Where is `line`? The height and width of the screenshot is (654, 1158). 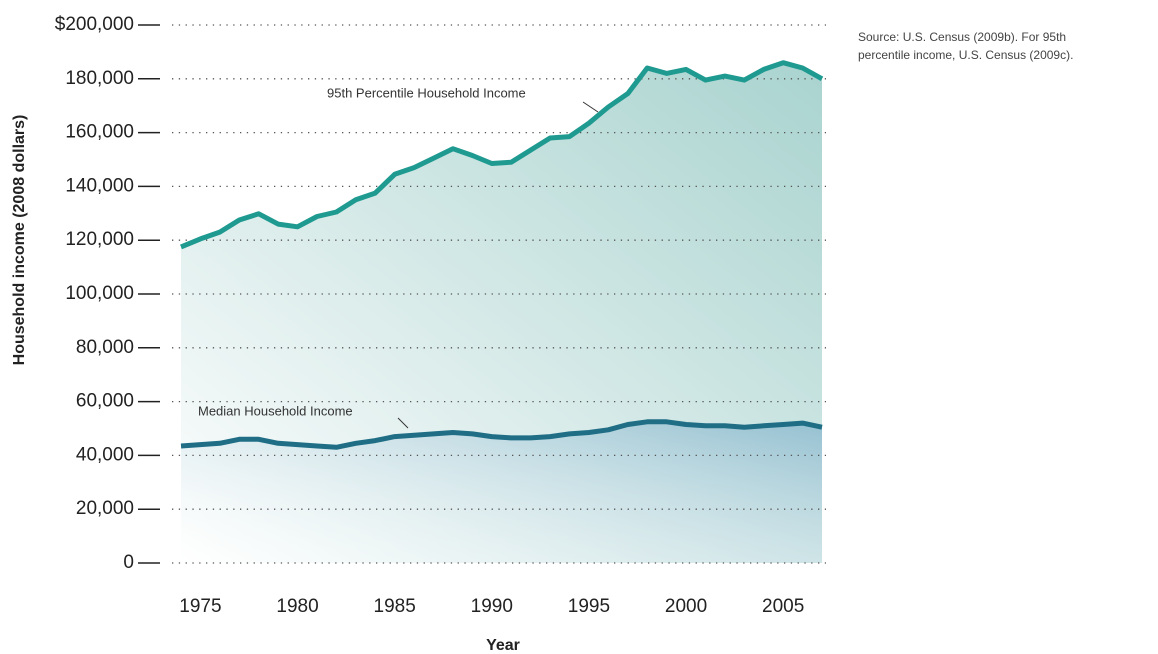
line is located at coordinates (501, 434).